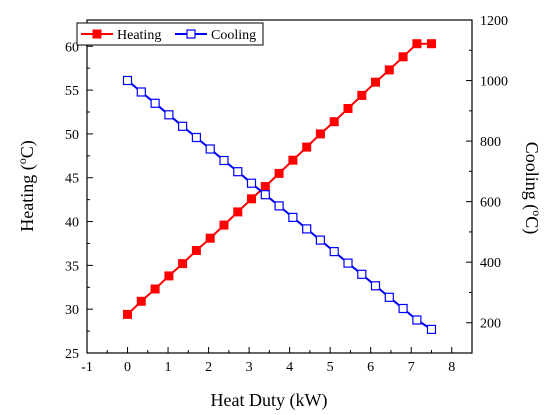  I want to click on x-axis-ticks: -1 0 1 2 3 4 5 6 7 8, so click(268, 361).